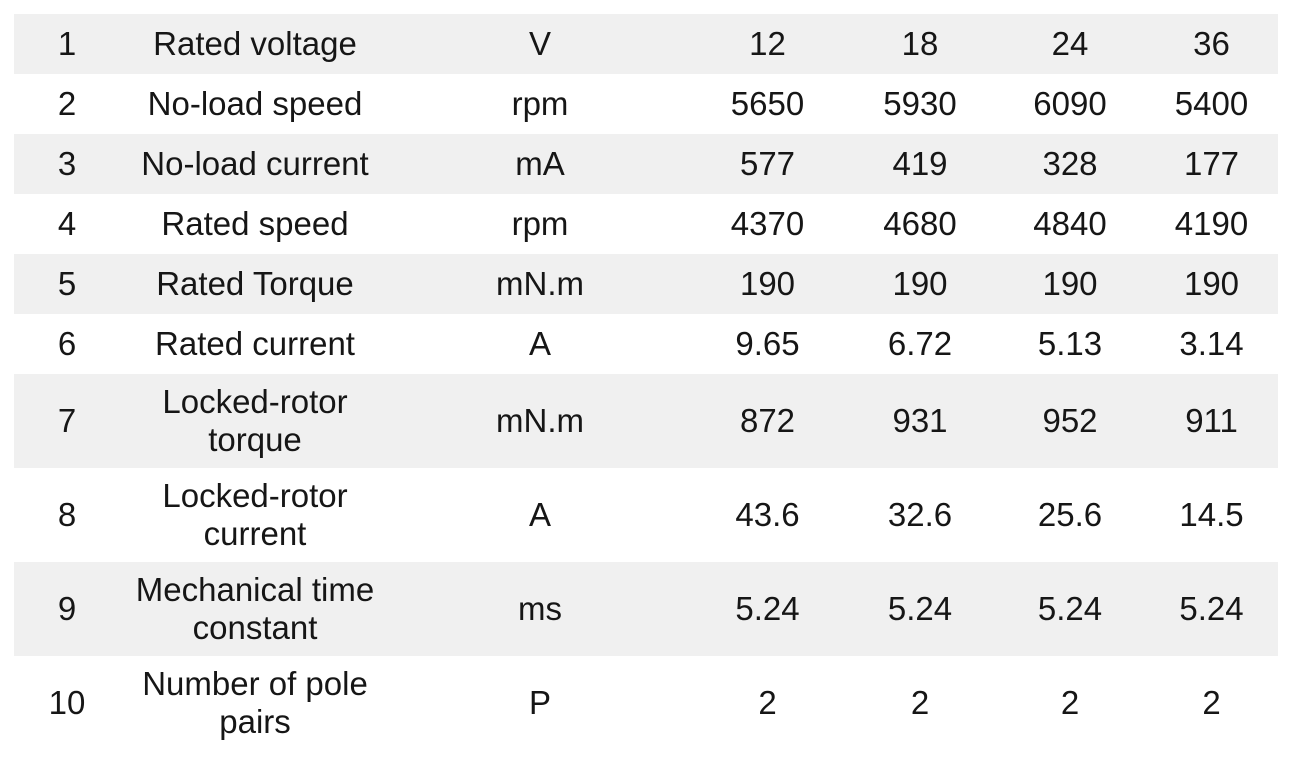 Image resolution: width=1292 pixels, height=764 pixels. What do you see at coordinates (767, 43) in the screenshot?
I see `value-cell: 12` at bounding box center [767, 43].